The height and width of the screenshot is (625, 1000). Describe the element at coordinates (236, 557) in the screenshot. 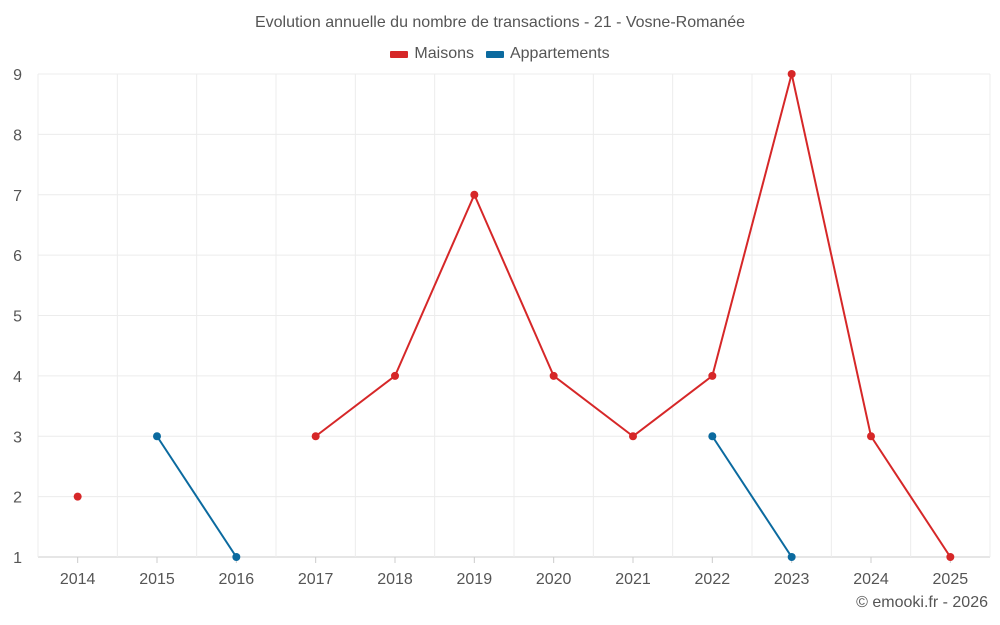

I see `series-appartements-point-2016` at that location.